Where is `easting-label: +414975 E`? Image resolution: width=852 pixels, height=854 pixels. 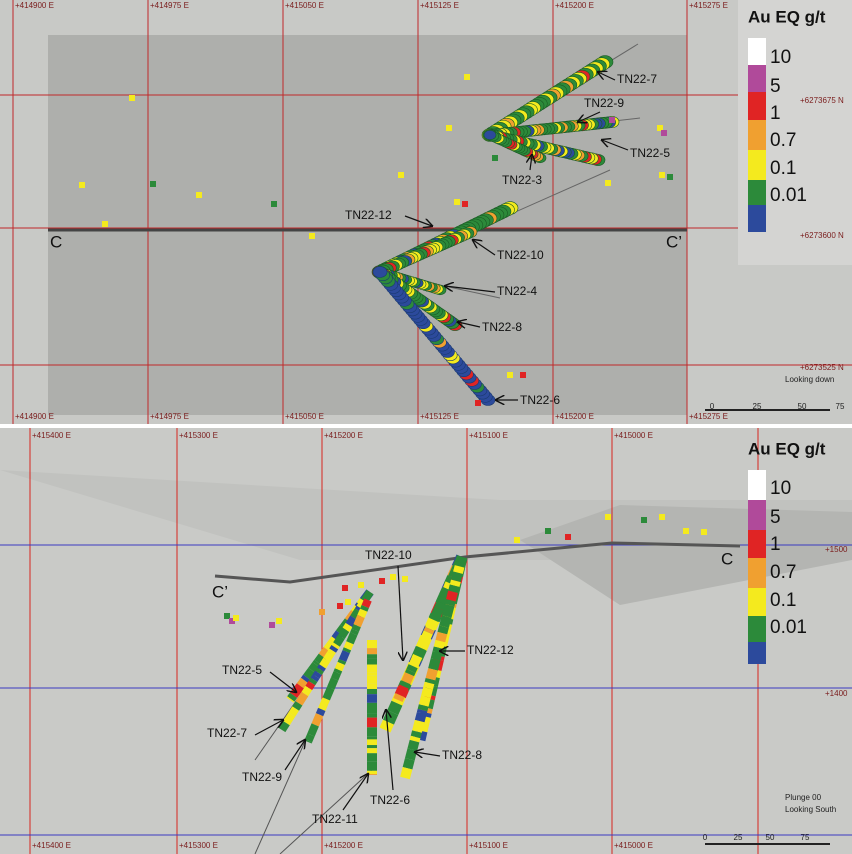 easting-label: +414975 E is located at coordinates (169, 5).